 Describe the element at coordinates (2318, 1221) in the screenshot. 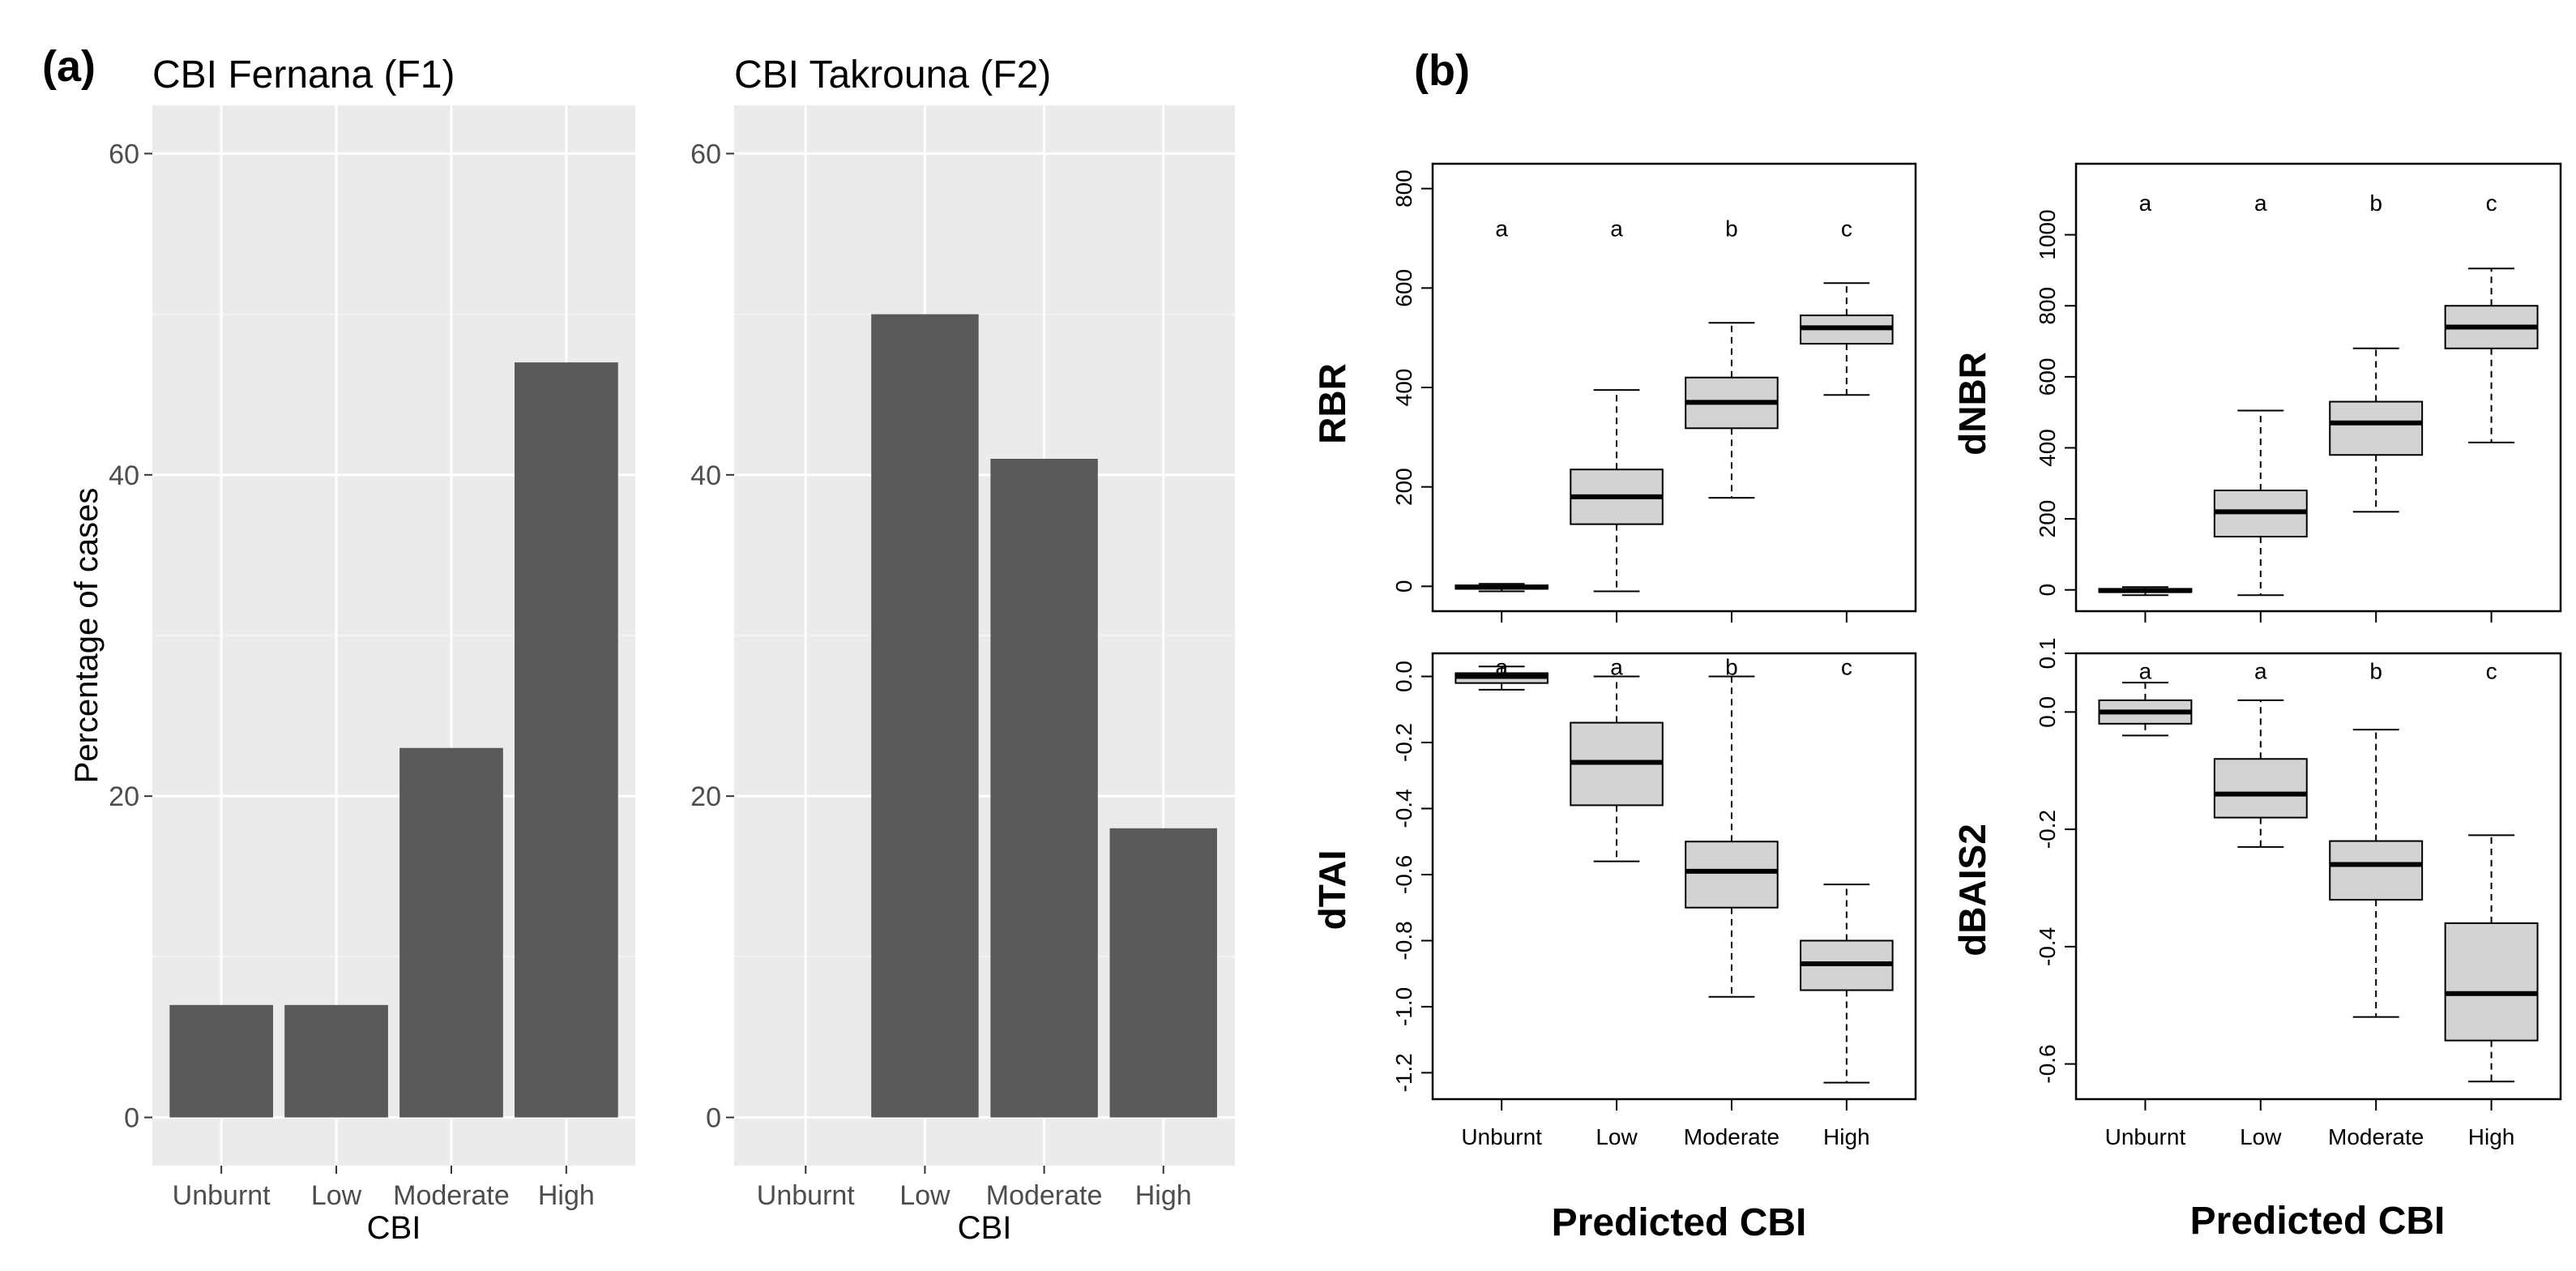

I see `x-axis-label-dbais2: Predicted CBI` at that location.